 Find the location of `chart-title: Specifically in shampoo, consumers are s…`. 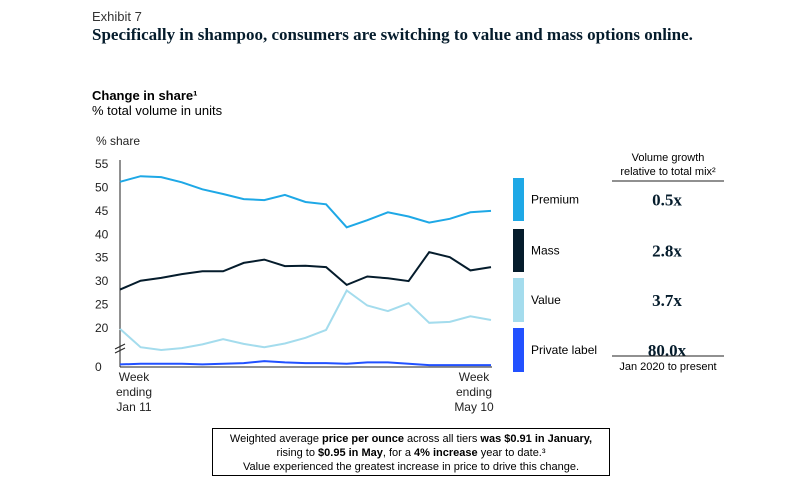

chart-title: Specifically in shampoo, consumers are s… is located at coordinates (392, 34).